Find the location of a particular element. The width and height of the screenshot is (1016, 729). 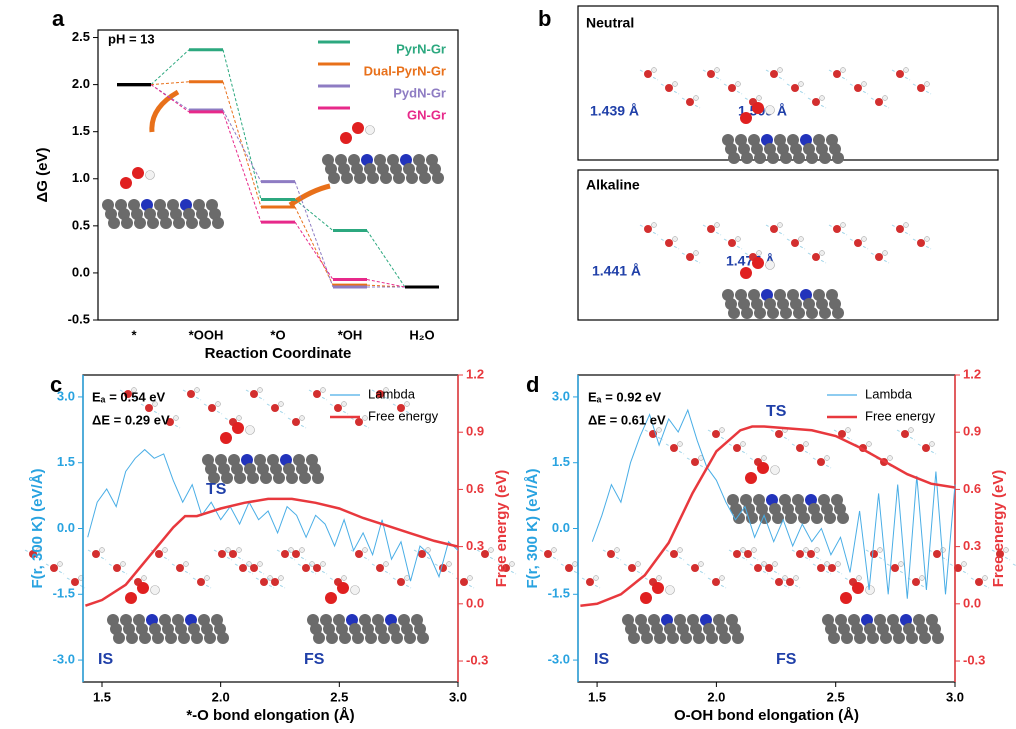

y-tick-label: 2.5 is located at coordinates (81, 36).